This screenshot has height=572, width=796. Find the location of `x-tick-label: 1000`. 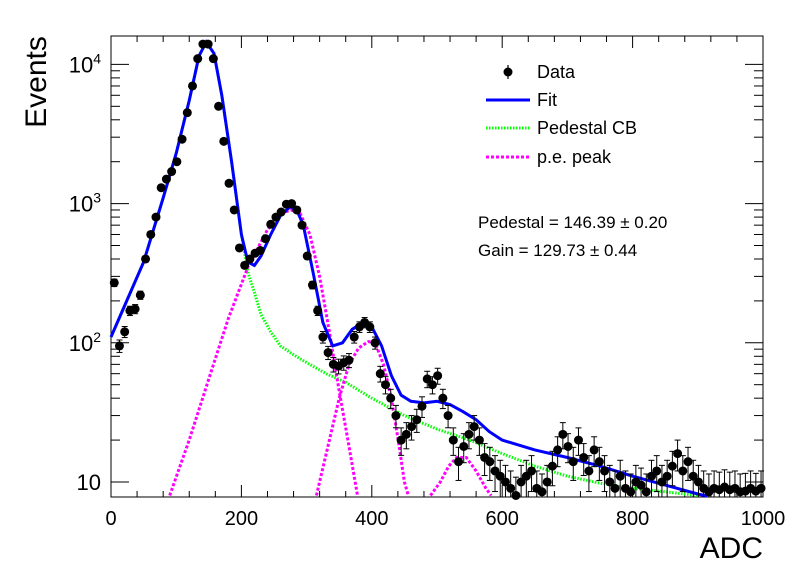

x-tick-label: 1000 is located at coordinates (763, 519).